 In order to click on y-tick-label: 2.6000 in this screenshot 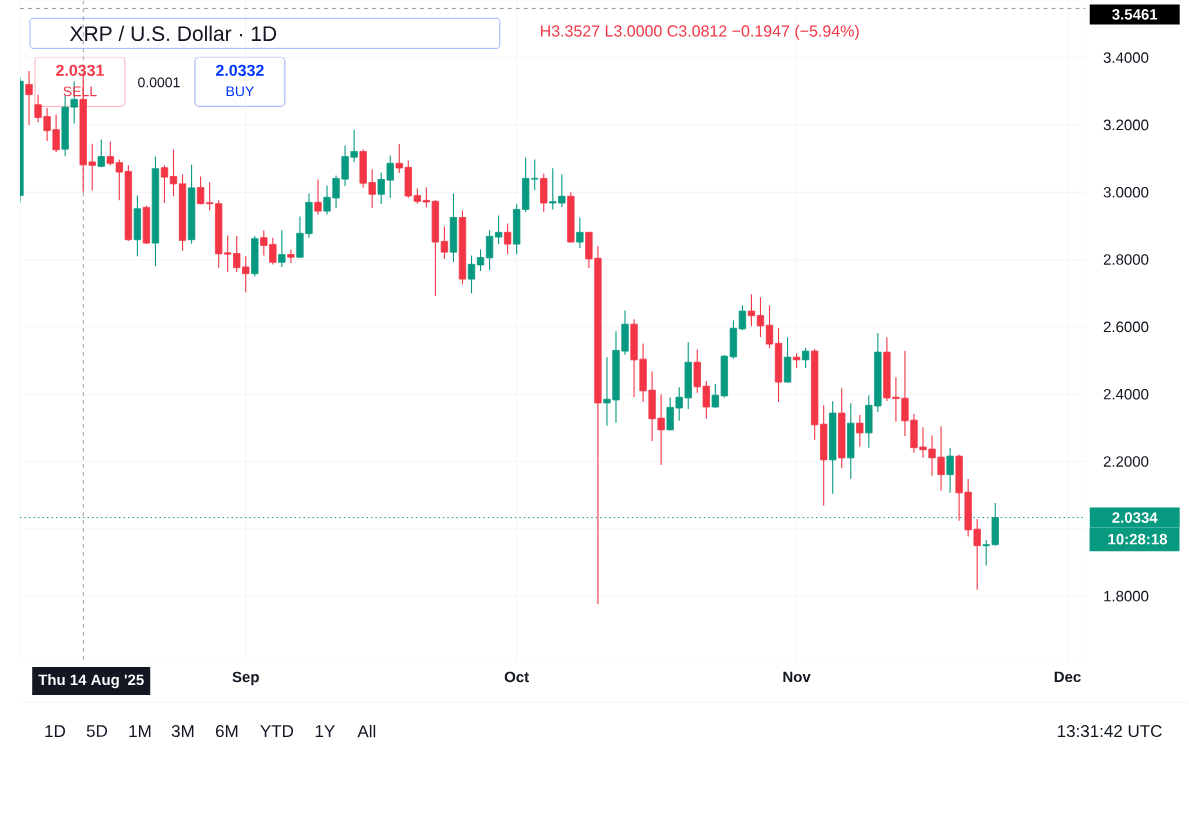, I will do `click(1126, 327)`.